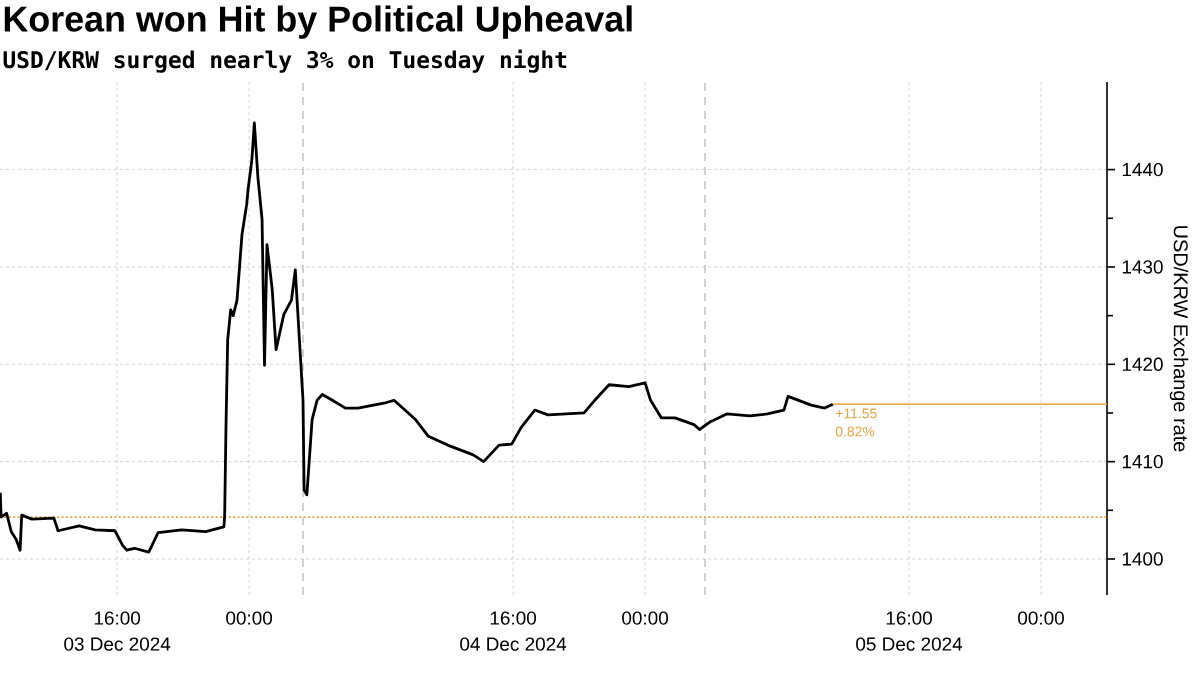 The image size is (1200, 675). Describe the element at coordinates (513, 644) in the screenshot. I see `text: 04 Dec 2024` at that location.